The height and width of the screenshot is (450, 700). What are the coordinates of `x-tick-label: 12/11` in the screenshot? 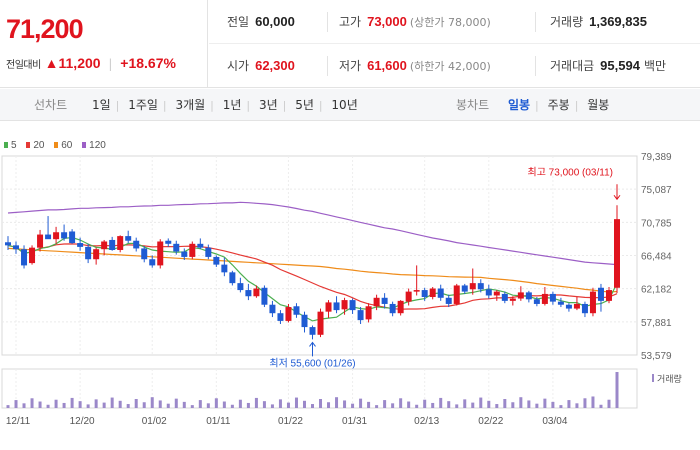 It's located at (18, 421).